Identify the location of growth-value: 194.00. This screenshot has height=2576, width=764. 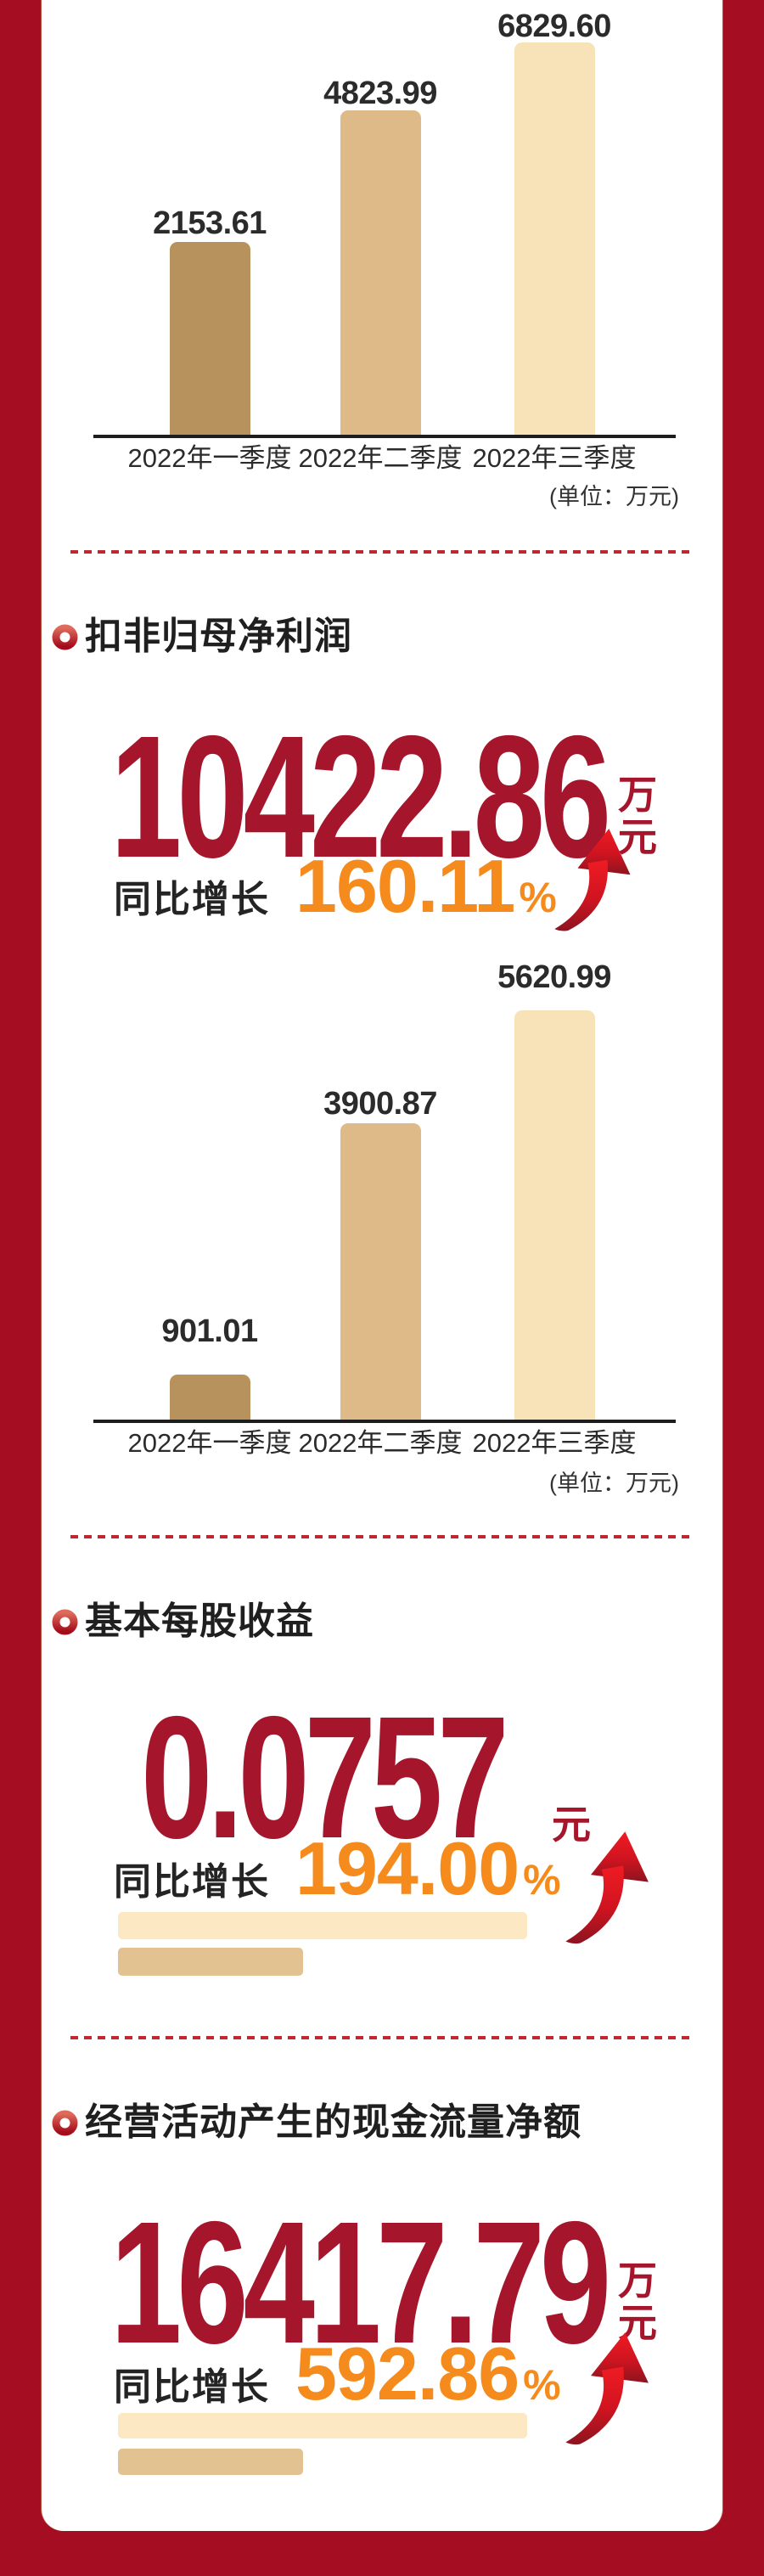
(408, 1868).